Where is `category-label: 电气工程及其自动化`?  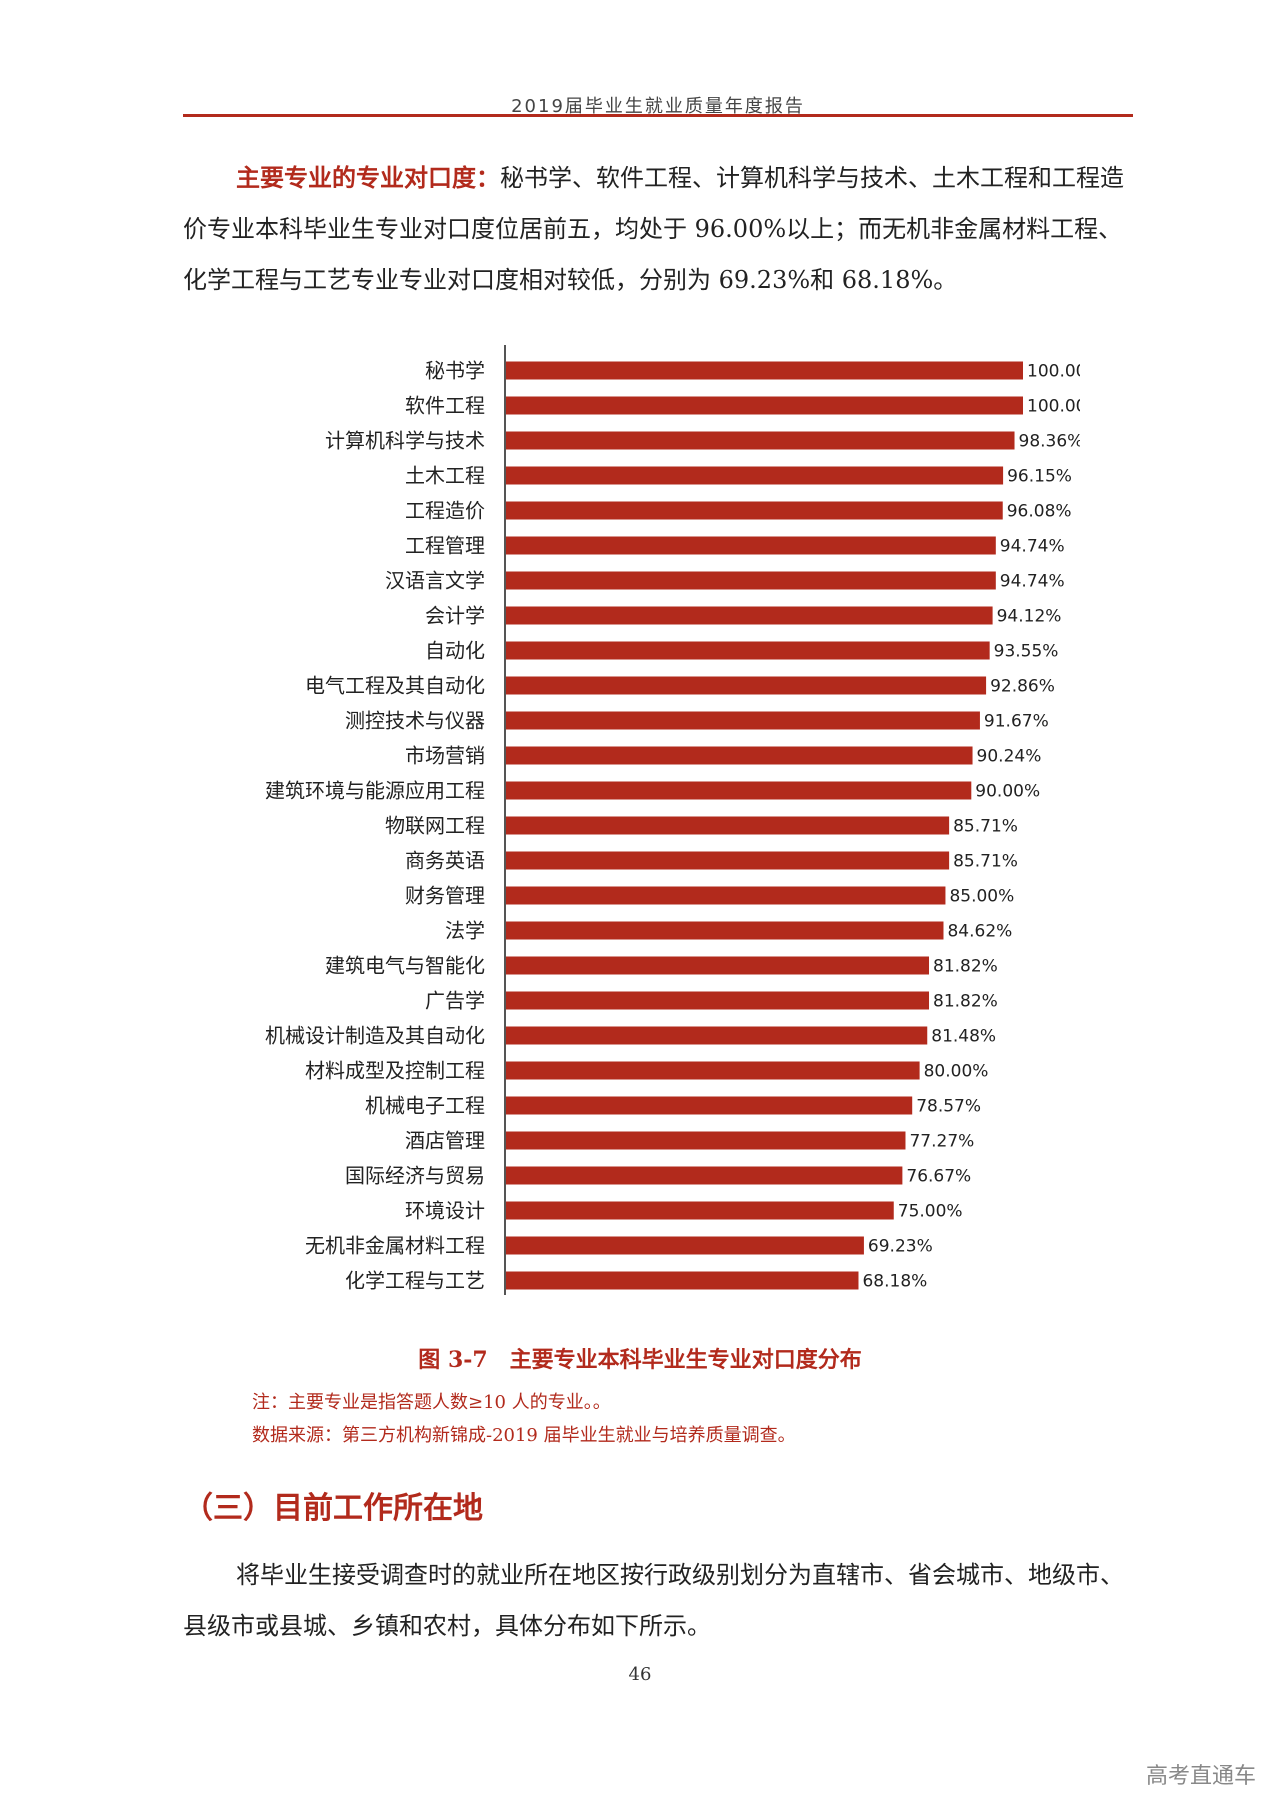
category-label: 电气工程及其自动化 is located at coordinates (395, 686).